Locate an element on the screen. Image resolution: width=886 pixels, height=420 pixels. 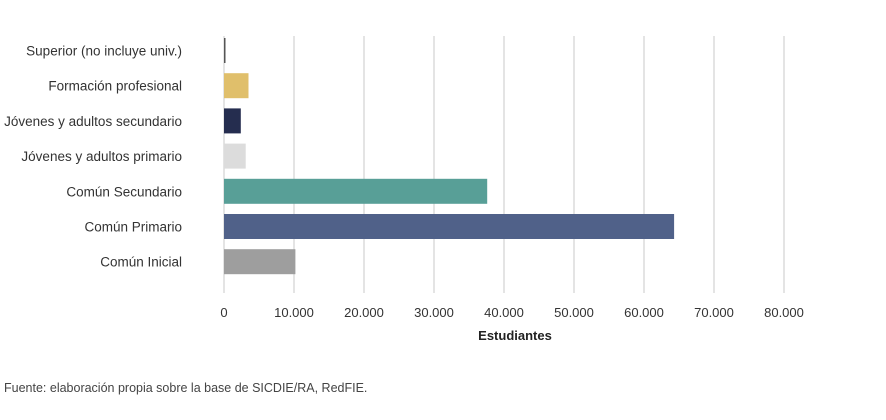
x-tick-label: 80.000 is located at coordinates (784, 312).